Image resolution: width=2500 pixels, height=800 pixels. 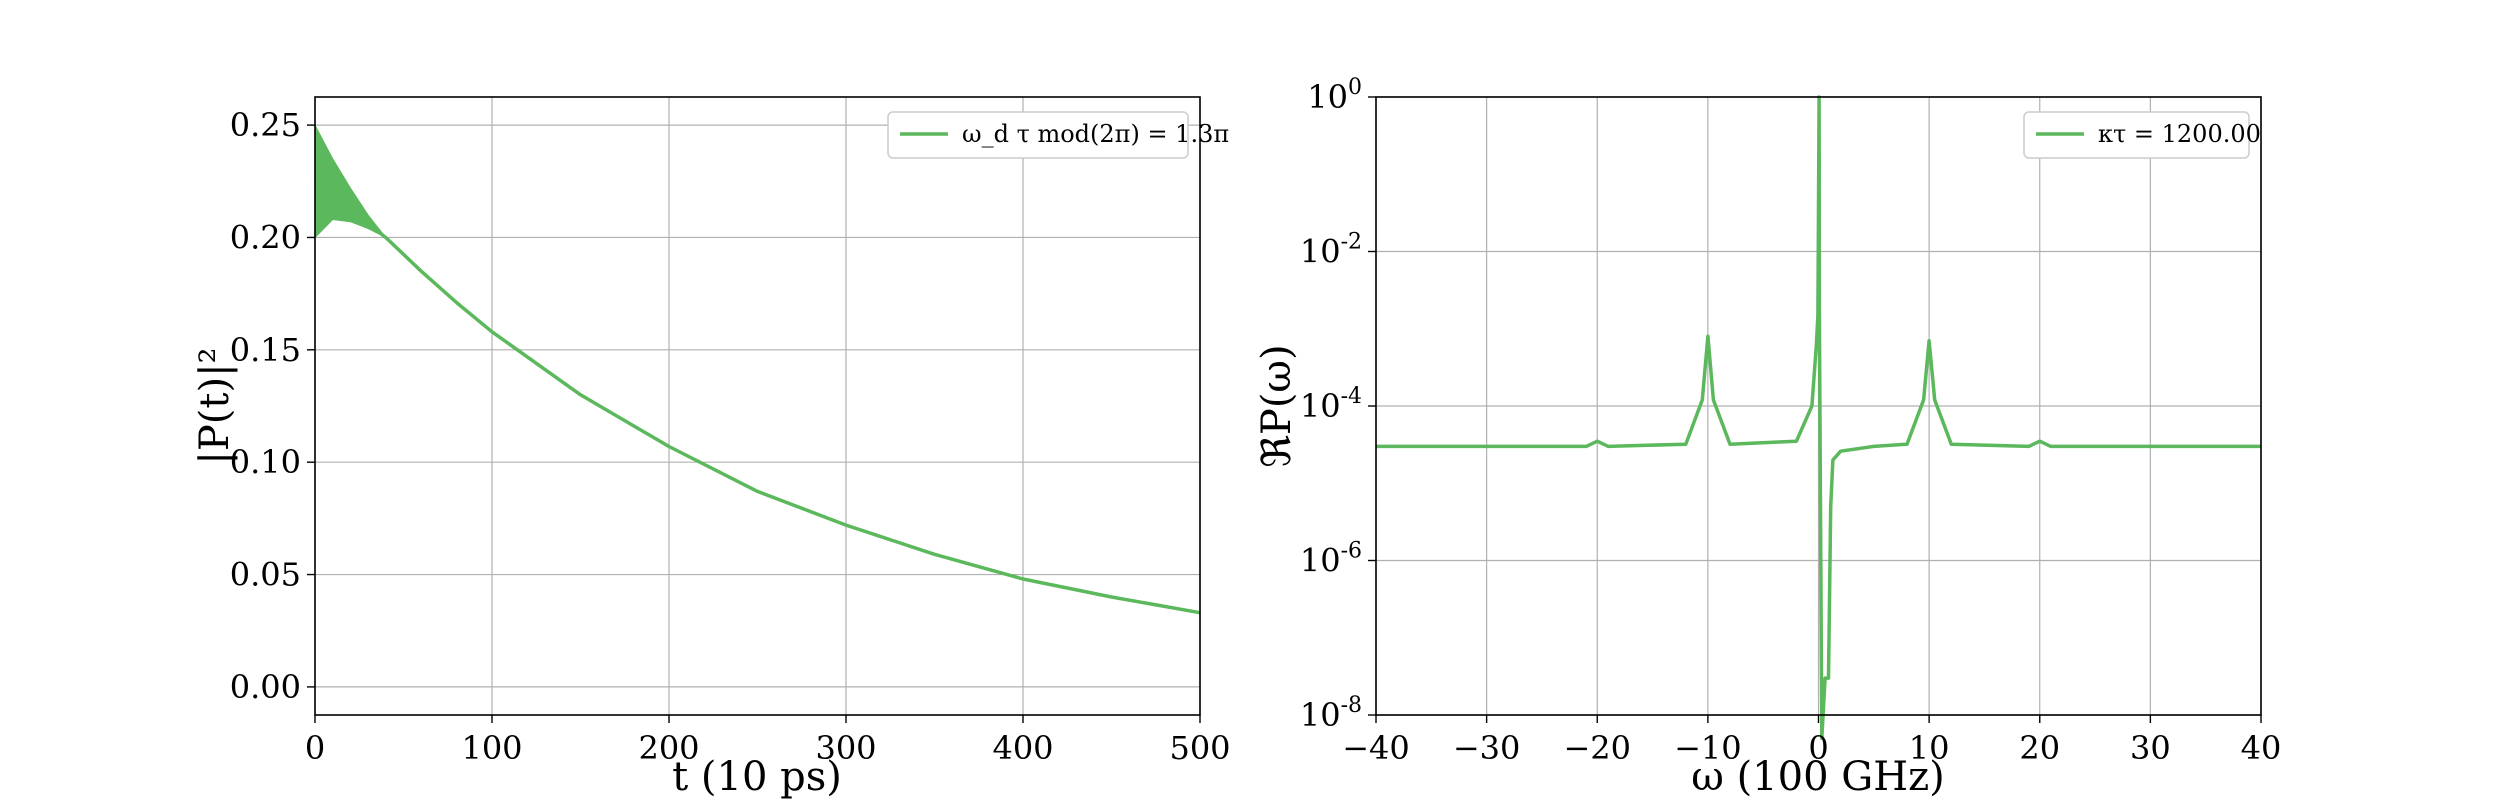 I want to click on left-x-tick-label: 0, so click(x=315, y=748).